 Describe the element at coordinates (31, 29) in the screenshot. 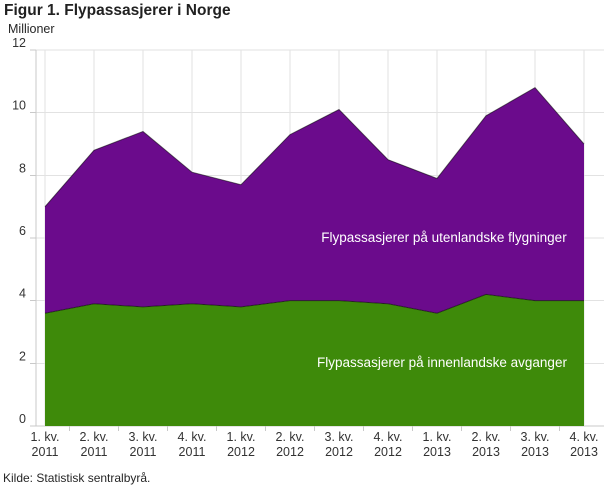

I see `y-axis-unit-label: Millioner` at that location.